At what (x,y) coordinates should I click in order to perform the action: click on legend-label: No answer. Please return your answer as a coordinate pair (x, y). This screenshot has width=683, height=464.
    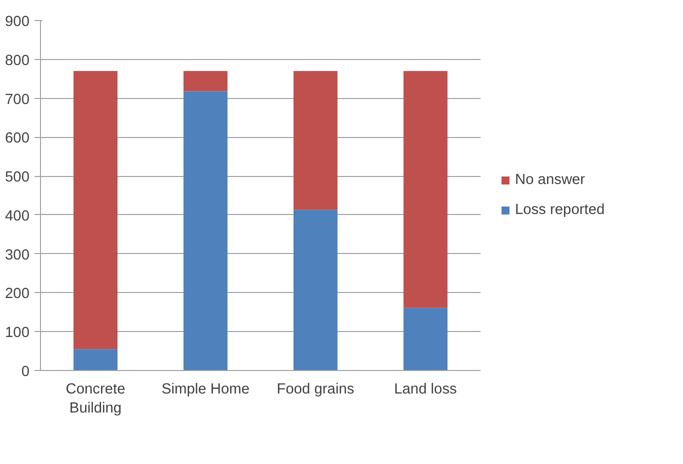
    Looking at the image, I should click on (550, 180).